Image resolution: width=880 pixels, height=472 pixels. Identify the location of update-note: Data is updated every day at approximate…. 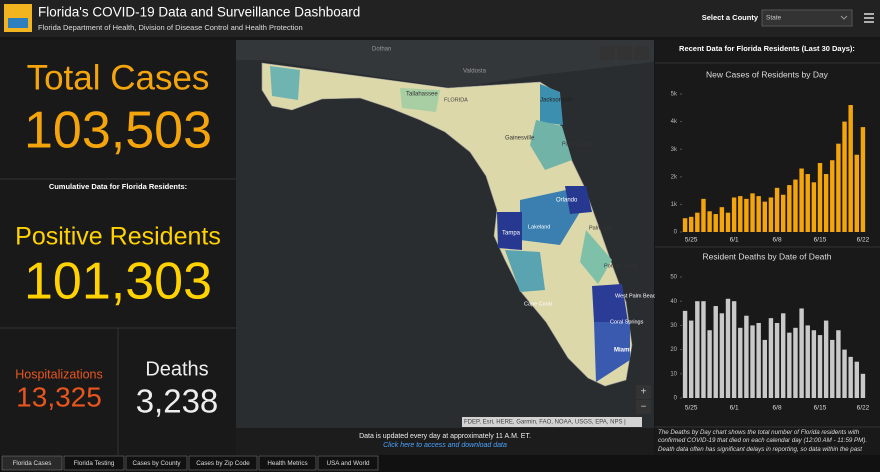
(445, 436).